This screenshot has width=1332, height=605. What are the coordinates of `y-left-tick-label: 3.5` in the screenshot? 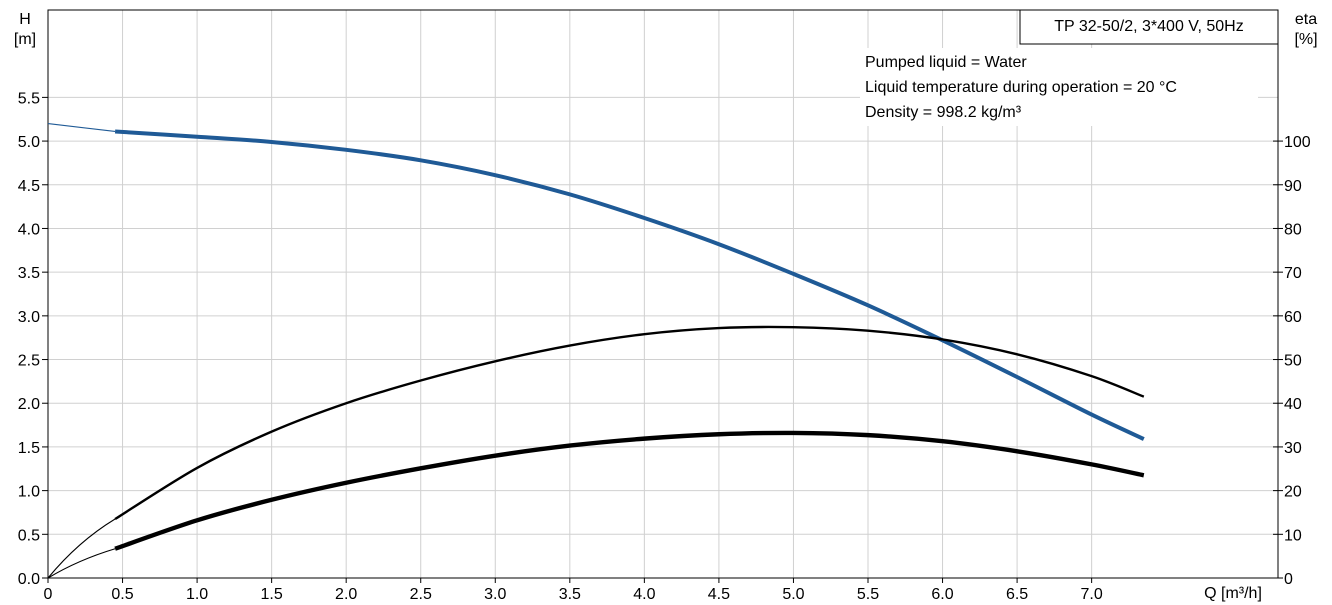 It's located at (29, 273).